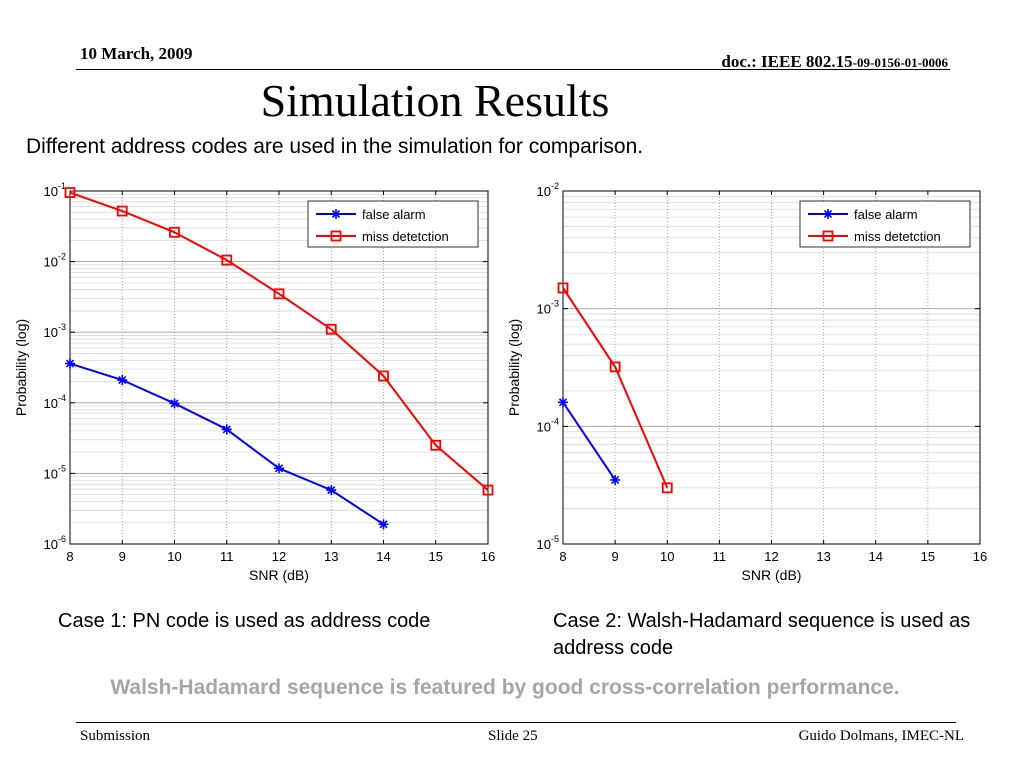 Image resolution: width=1024 pixels, height=768 pixels. What do you see at coordinates (62, 398) in the screenshot?
I see `y-tick-exponent: -4` at bounding box center [62, 398].